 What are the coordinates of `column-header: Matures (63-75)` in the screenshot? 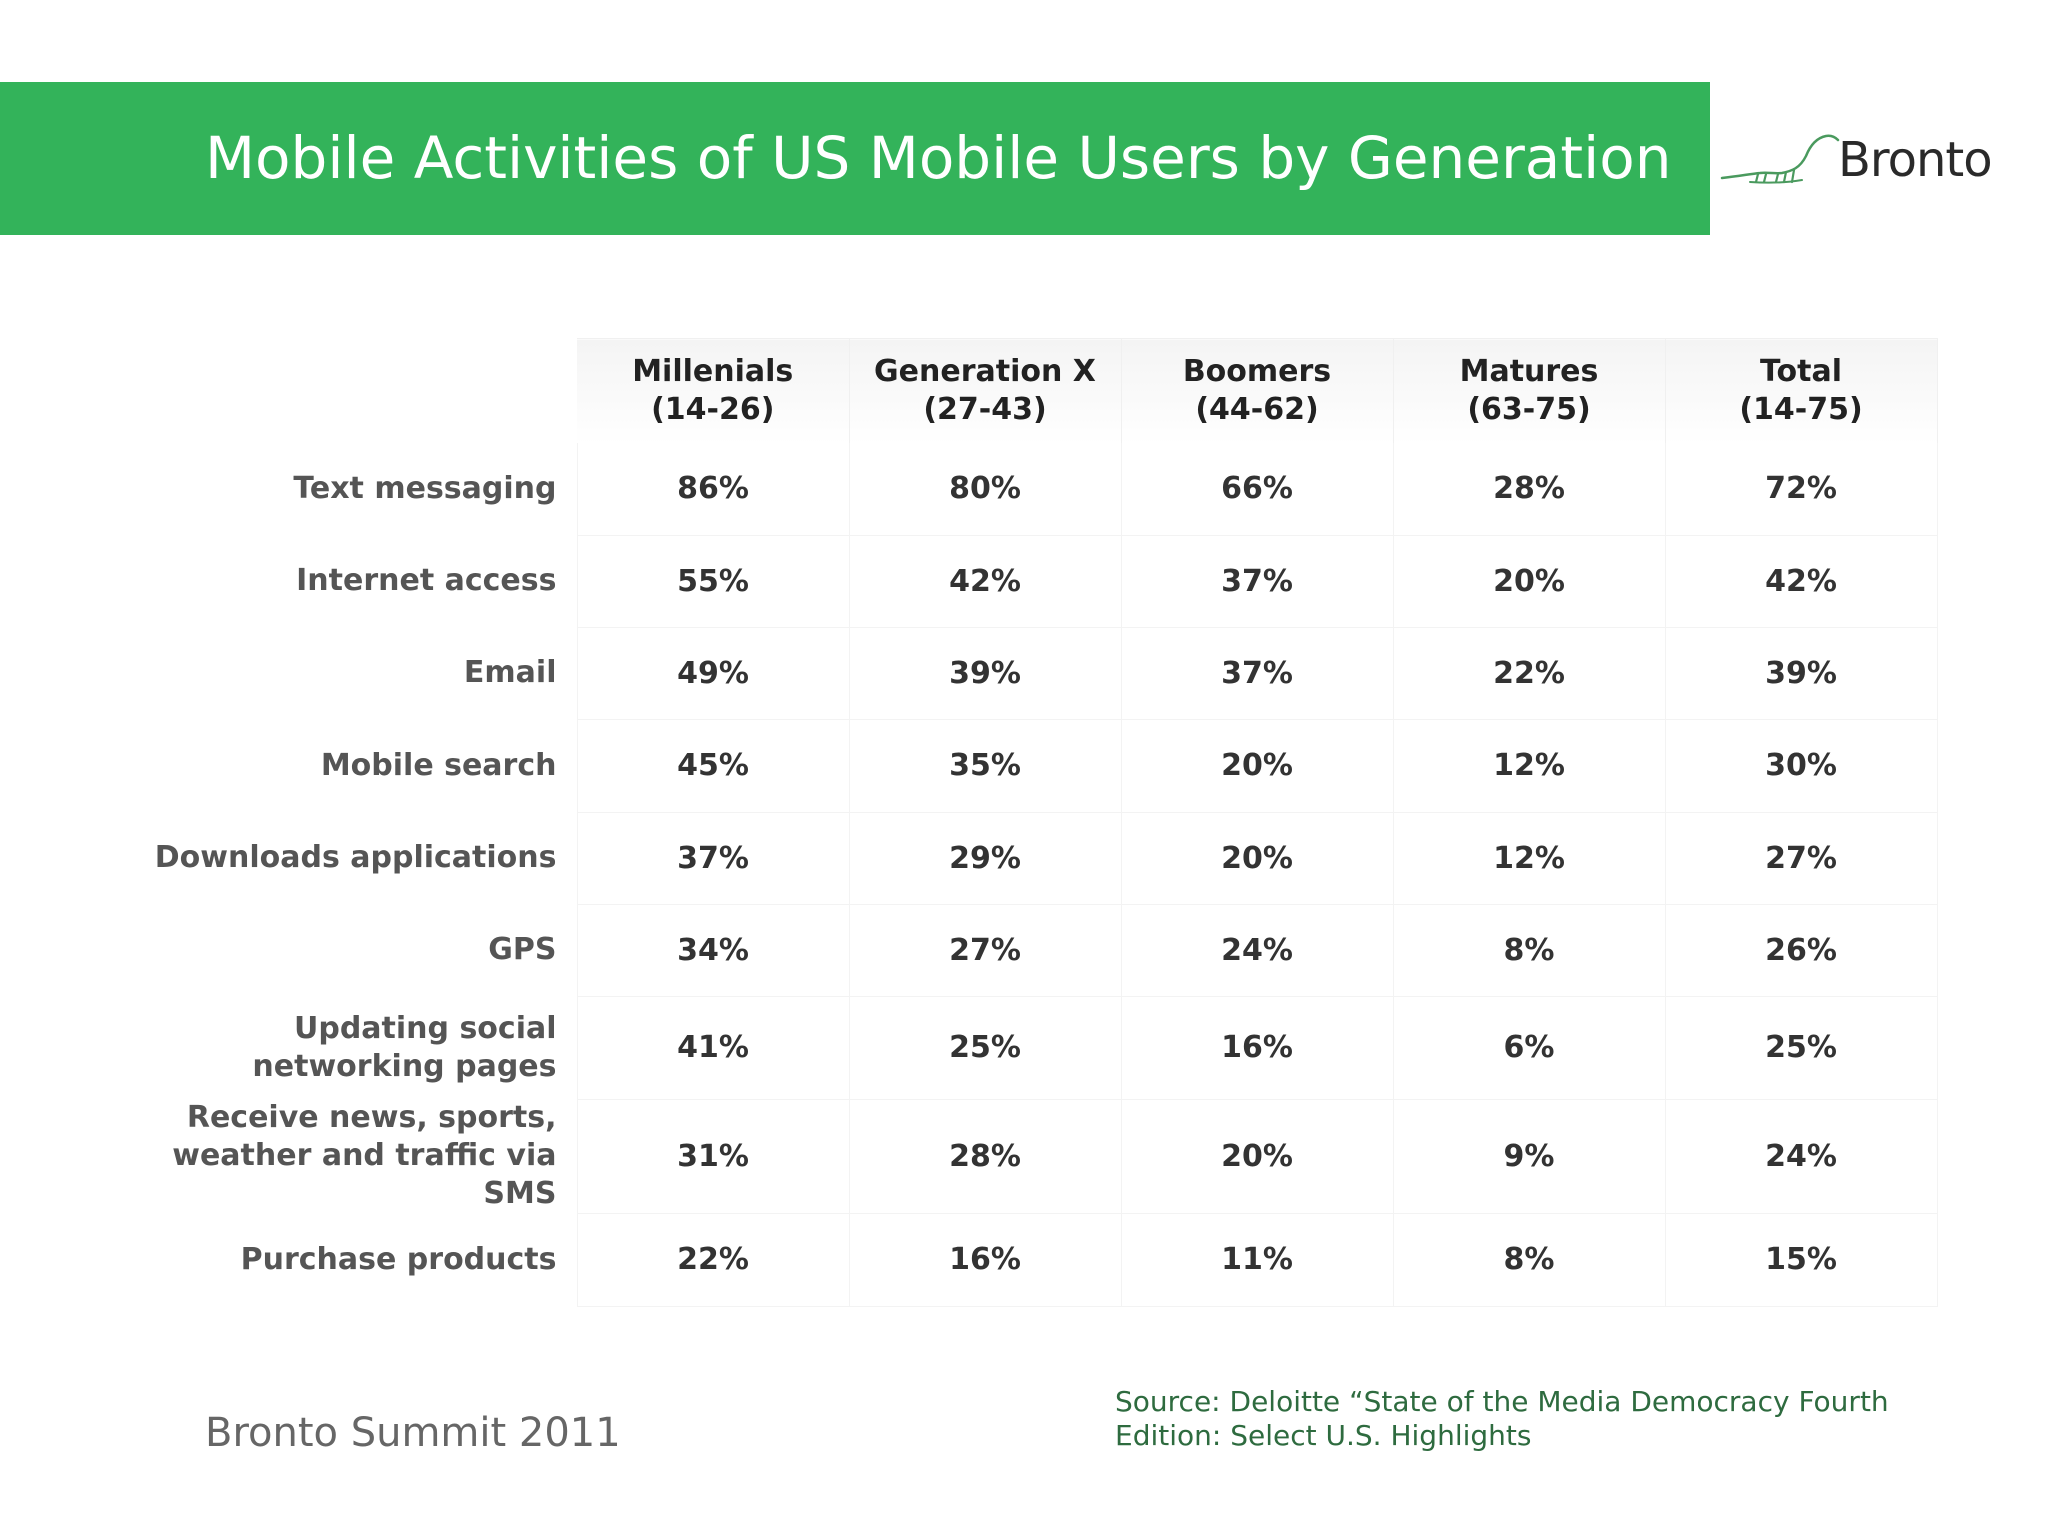 It's located at (1529, 390).